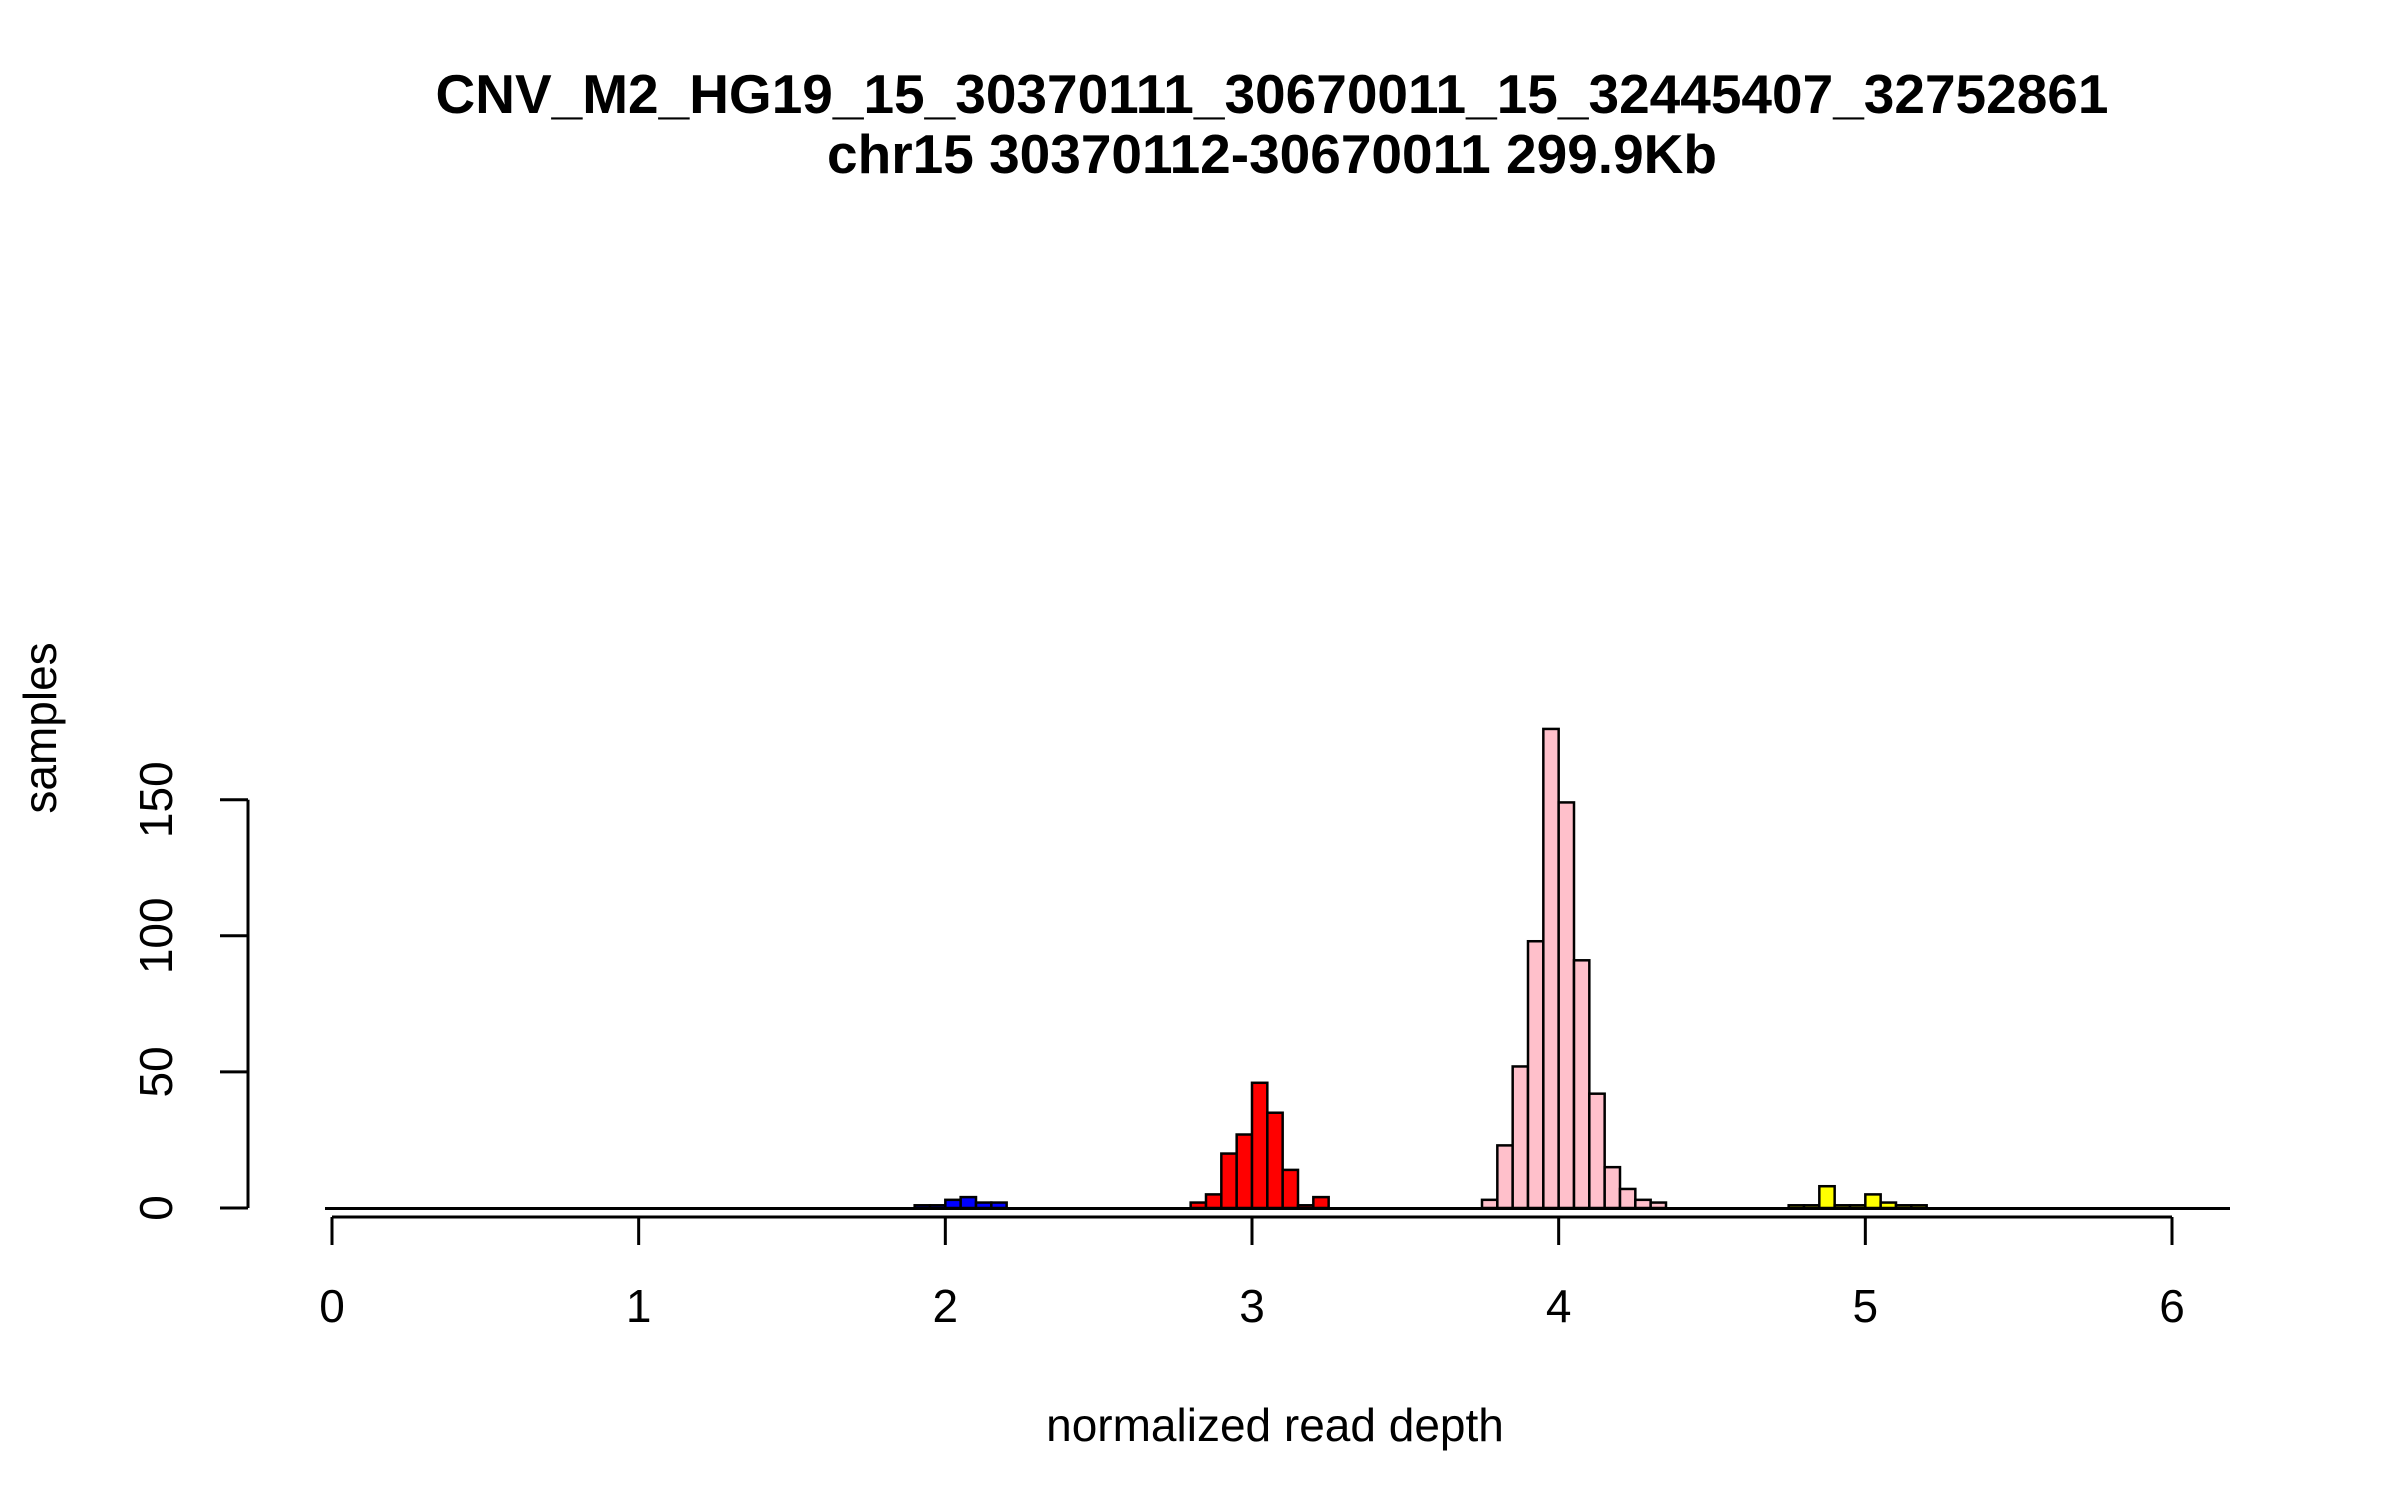 This screenshot has height=1500, width=2400. I want to click on y-axis: 0 50 100 150, so click(190, 991).